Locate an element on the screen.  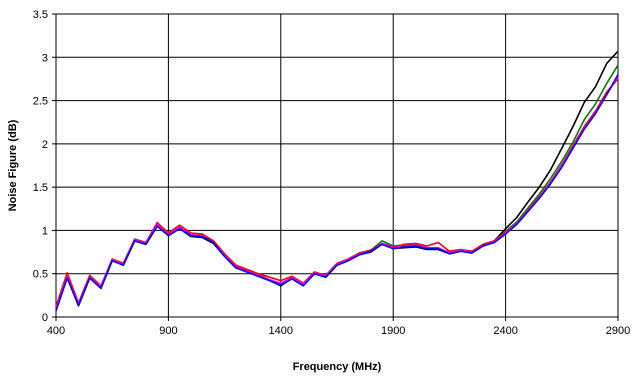
y-tick-label: 1 is located at coordinates (45, 231).